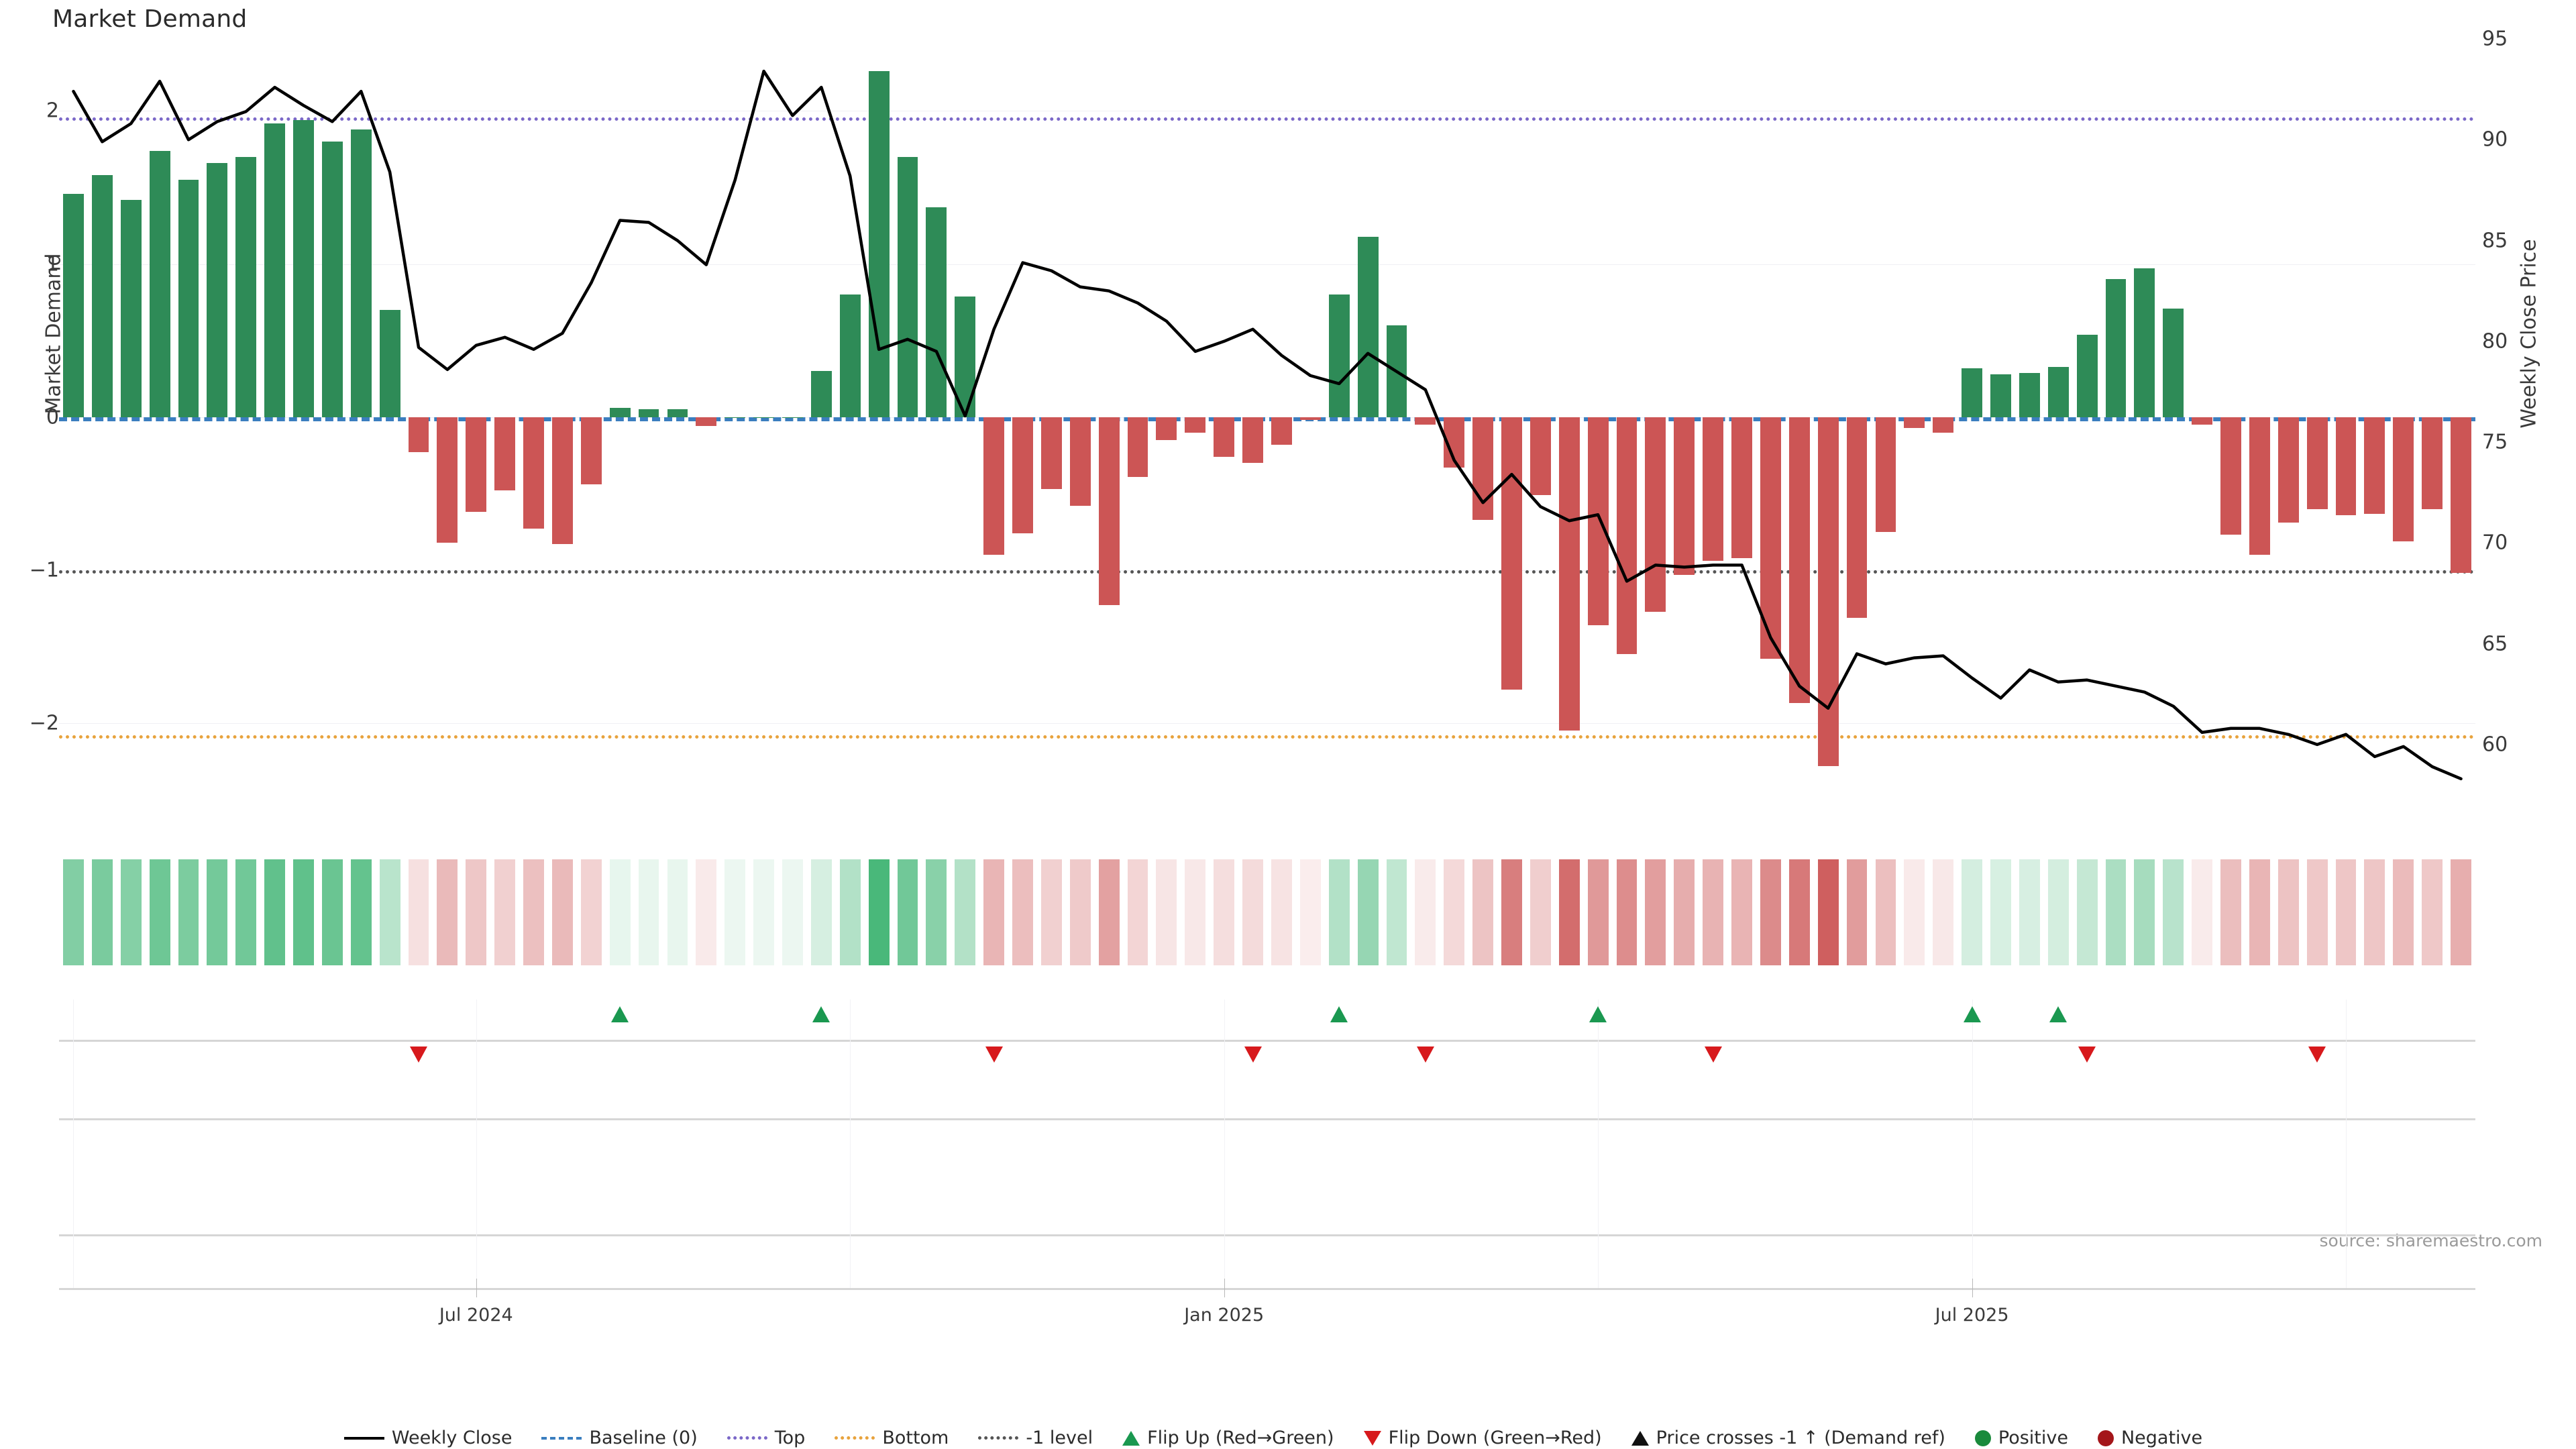  I want to click on legend-item: Flip Down (Green→Red), so click(1482, 1438).